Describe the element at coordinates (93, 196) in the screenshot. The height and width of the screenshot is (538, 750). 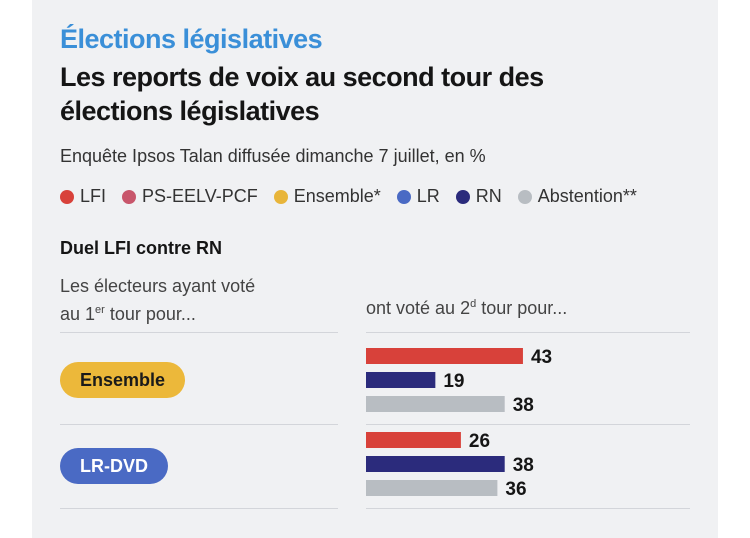
I see `legend-label: LFI` at that location.